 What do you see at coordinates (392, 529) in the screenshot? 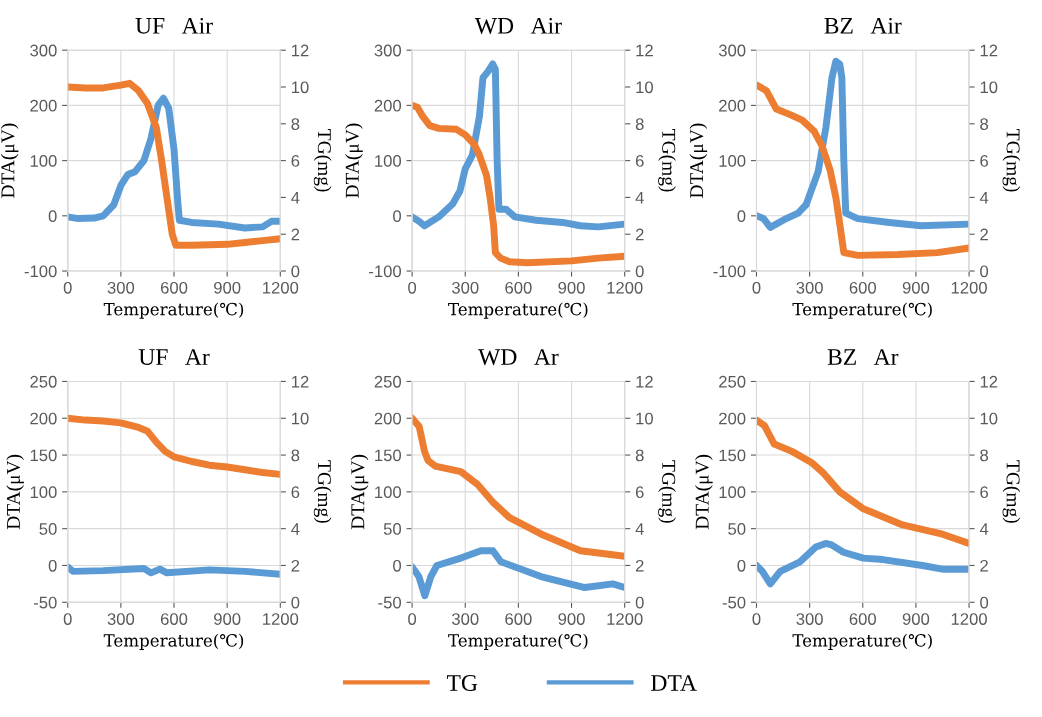
I see `y-tick-label: 50` at bounding box center [392, 529].